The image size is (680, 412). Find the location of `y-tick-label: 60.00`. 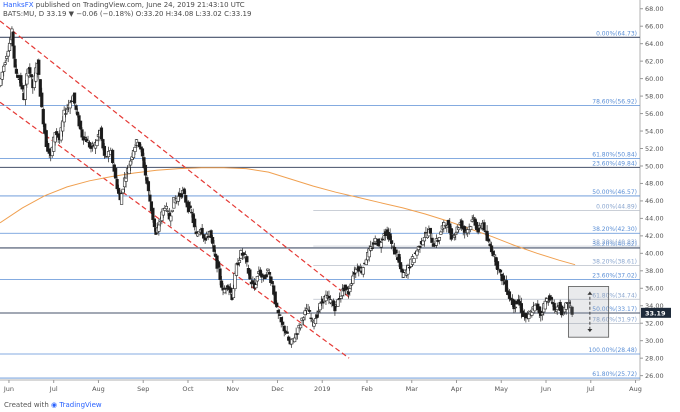

y-tick-label: 60.00 is located at coordinates (654, 79).